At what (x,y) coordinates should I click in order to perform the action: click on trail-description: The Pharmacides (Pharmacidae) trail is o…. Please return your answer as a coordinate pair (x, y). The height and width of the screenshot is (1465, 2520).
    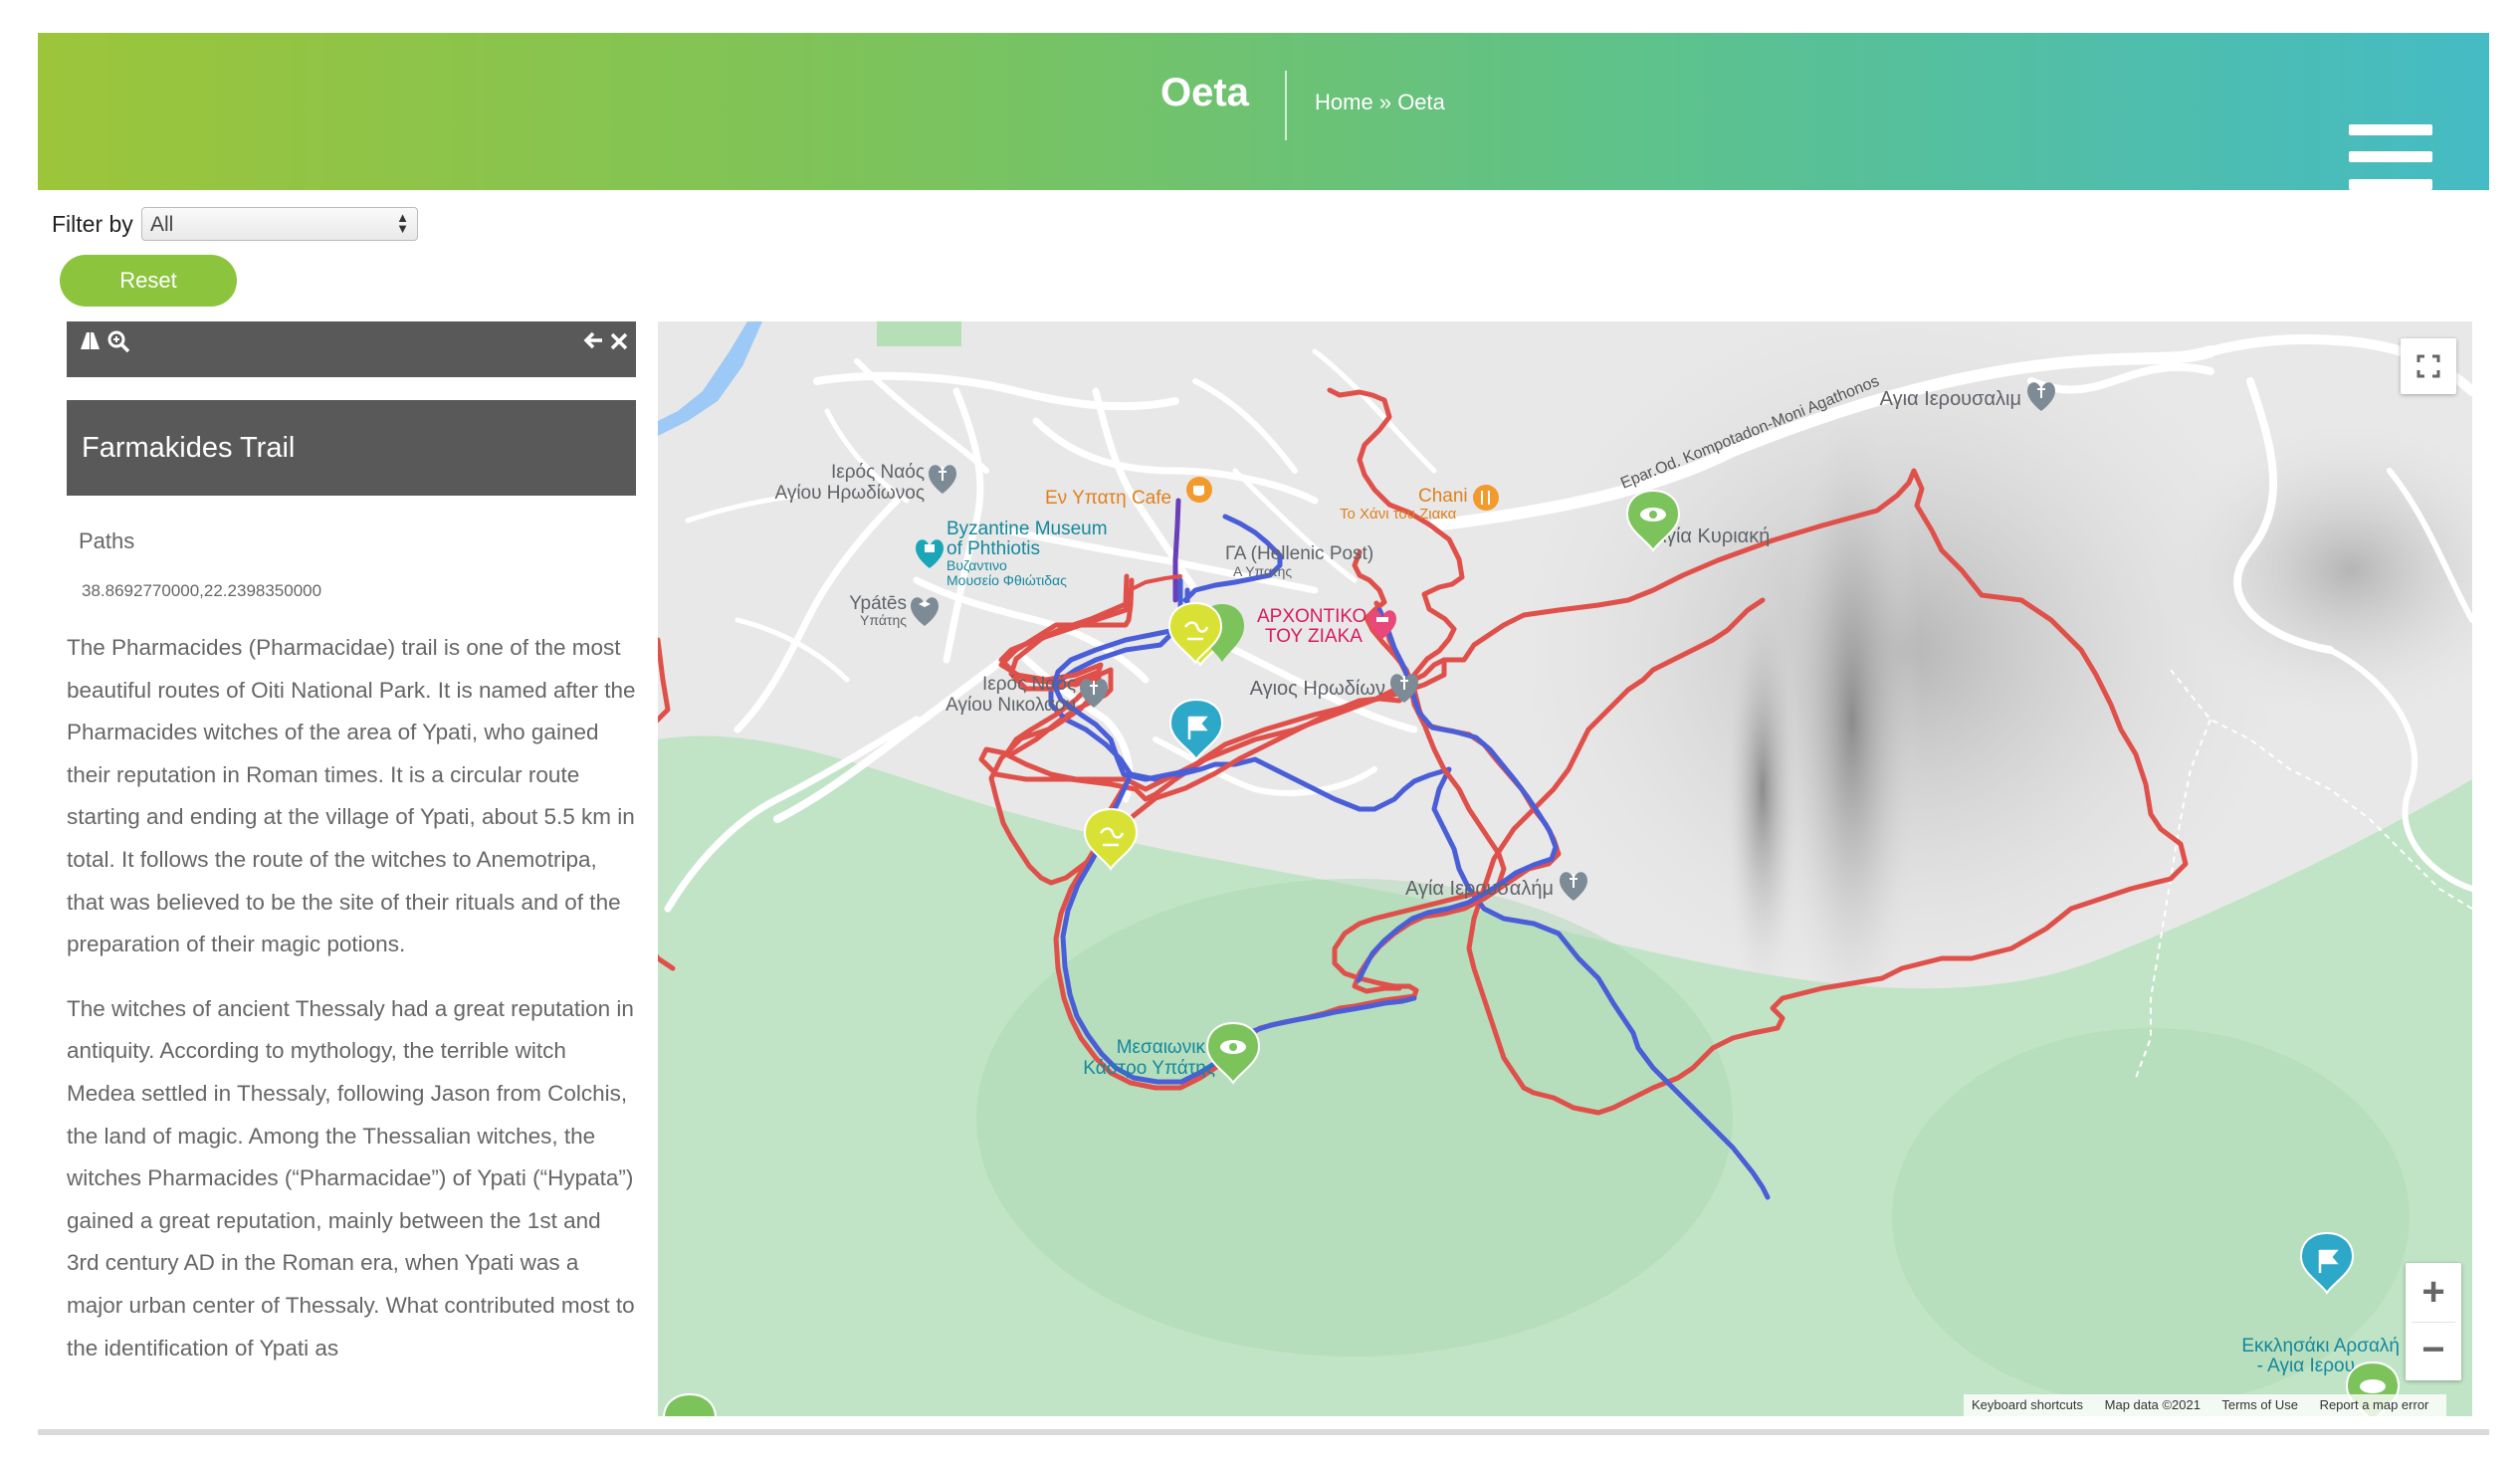
    Looking at the image, I should click on (353, 1020).